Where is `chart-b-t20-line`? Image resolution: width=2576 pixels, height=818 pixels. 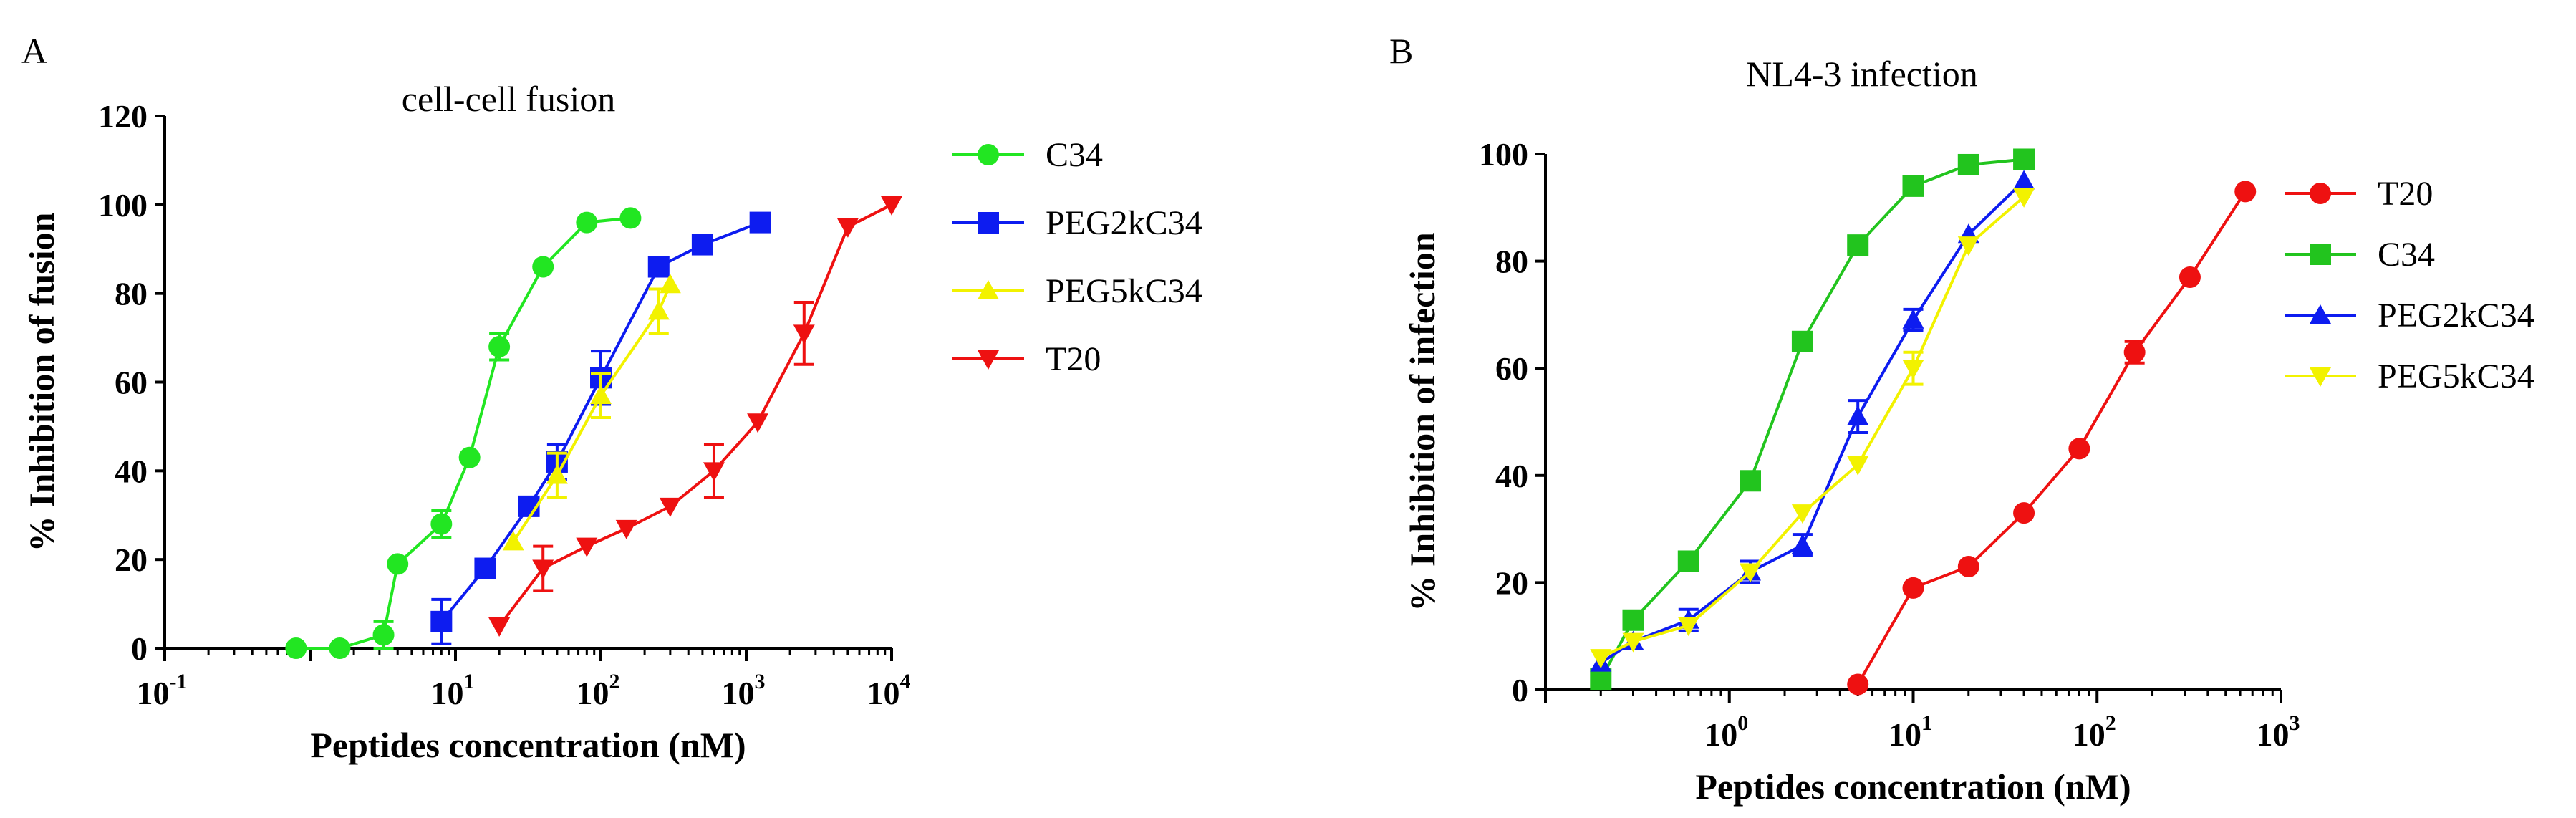
chart-b-t20-line is located at coordinates (2051, 438).